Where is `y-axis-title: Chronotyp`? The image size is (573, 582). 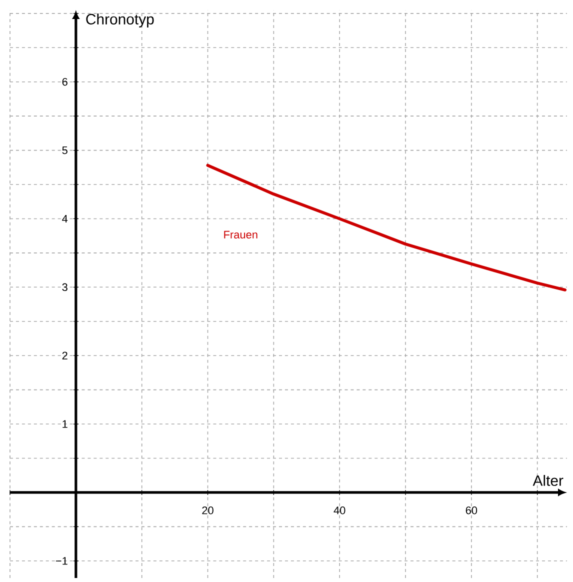
y-axis-title: Chronotyp is located at coordinates (120, 21).